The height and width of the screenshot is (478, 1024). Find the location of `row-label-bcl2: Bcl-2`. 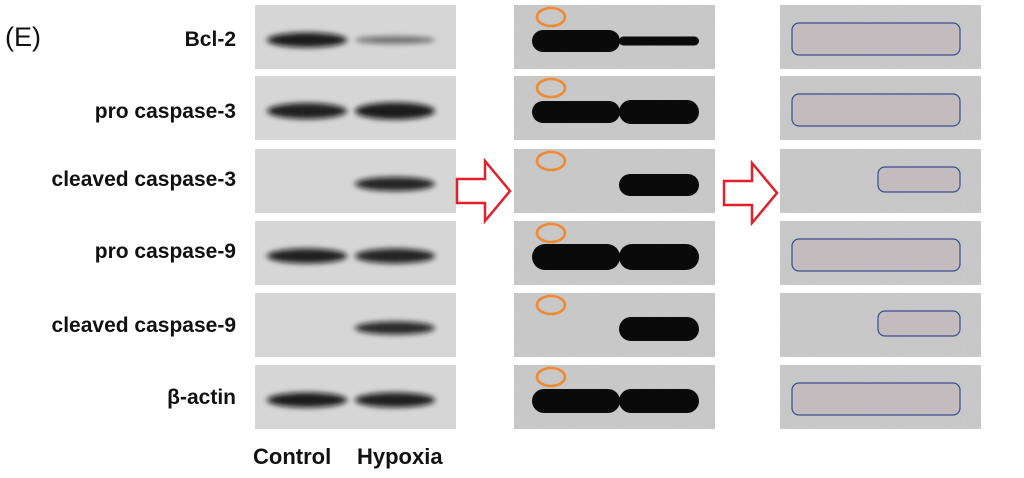

row-label-bcl2: Bcl-2 is located at coordinates (210, 39).